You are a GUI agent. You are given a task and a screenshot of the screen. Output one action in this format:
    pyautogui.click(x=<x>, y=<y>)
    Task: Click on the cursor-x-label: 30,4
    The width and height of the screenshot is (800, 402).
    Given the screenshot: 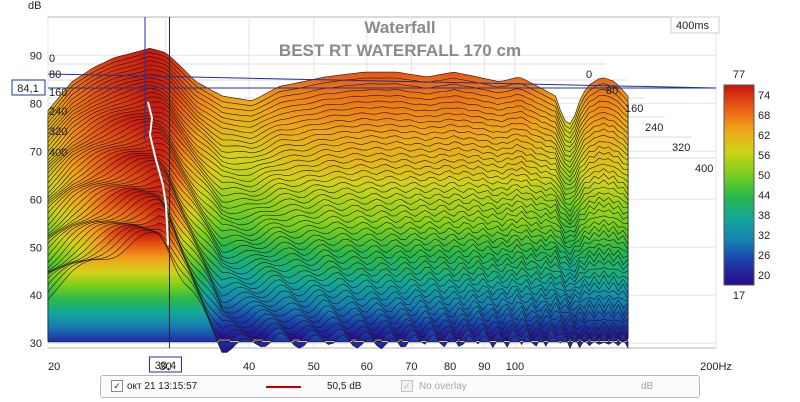 What is the action you would take?
    pyautogui.click(x=165, y=366)
    